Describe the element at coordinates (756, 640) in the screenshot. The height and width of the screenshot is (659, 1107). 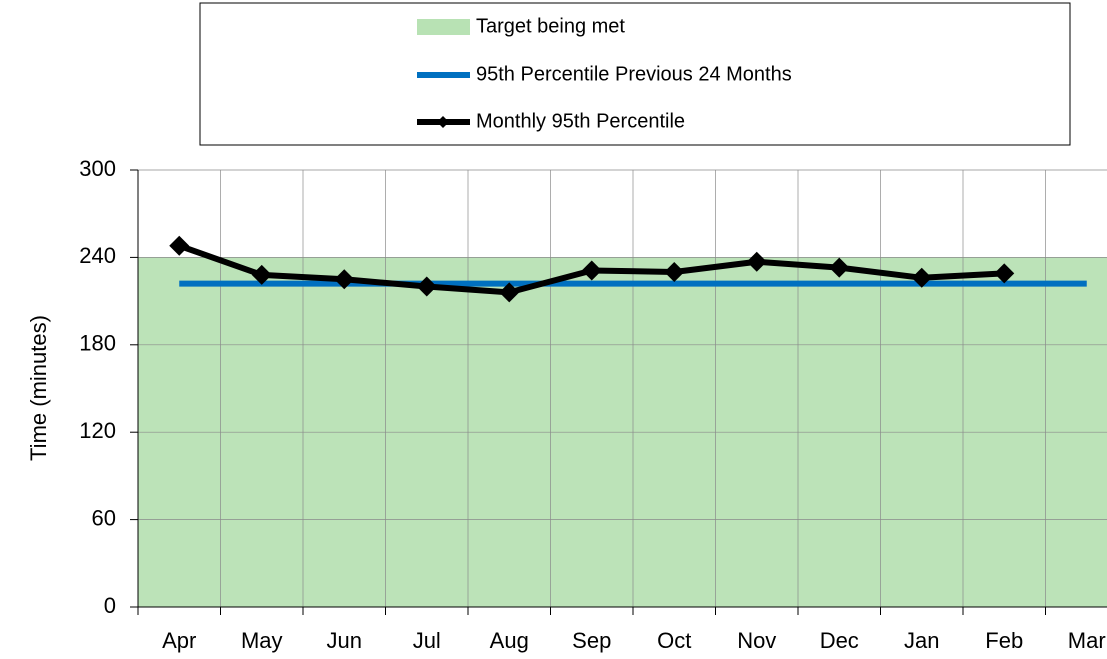
I see `x-tick-label: Nov` at that location.